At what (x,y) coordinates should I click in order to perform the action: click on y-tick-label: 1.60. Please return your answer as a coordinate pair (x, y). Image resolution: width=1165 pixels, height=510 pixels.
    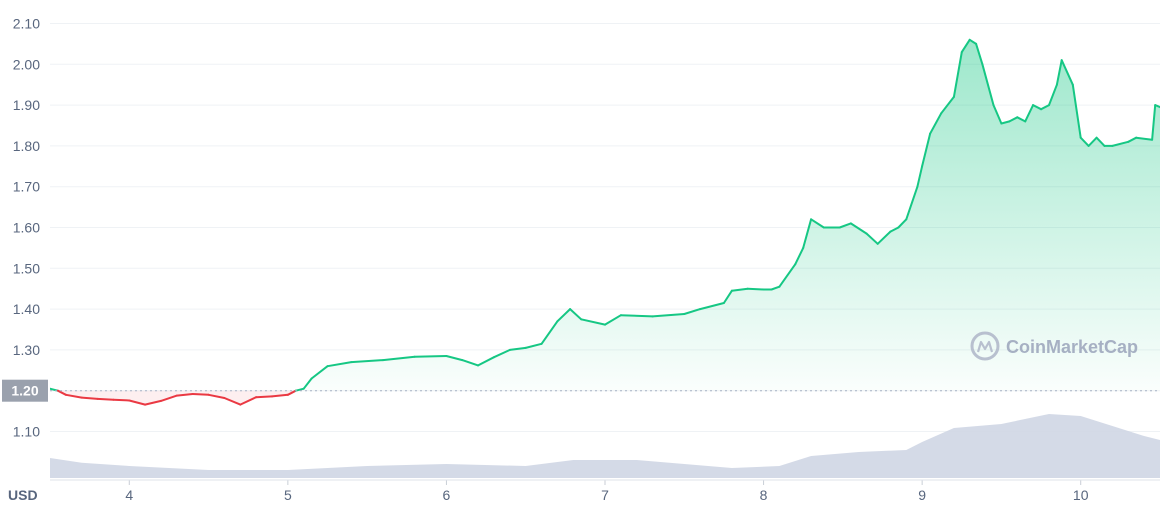
    Looking at the image, I should click on (26, 228).